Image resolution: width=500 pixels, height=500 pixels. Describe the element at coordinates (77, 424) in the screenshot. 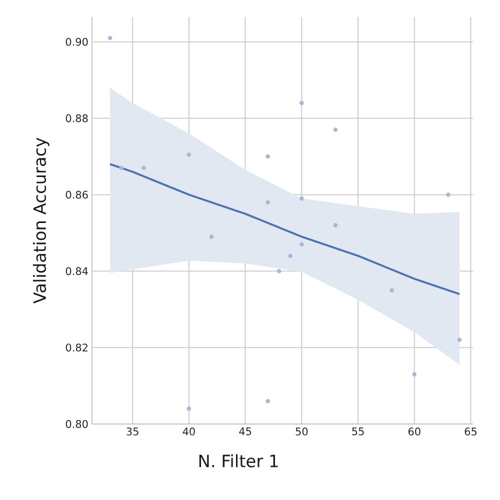

I see `y-tick-label: 0.80` at that location.